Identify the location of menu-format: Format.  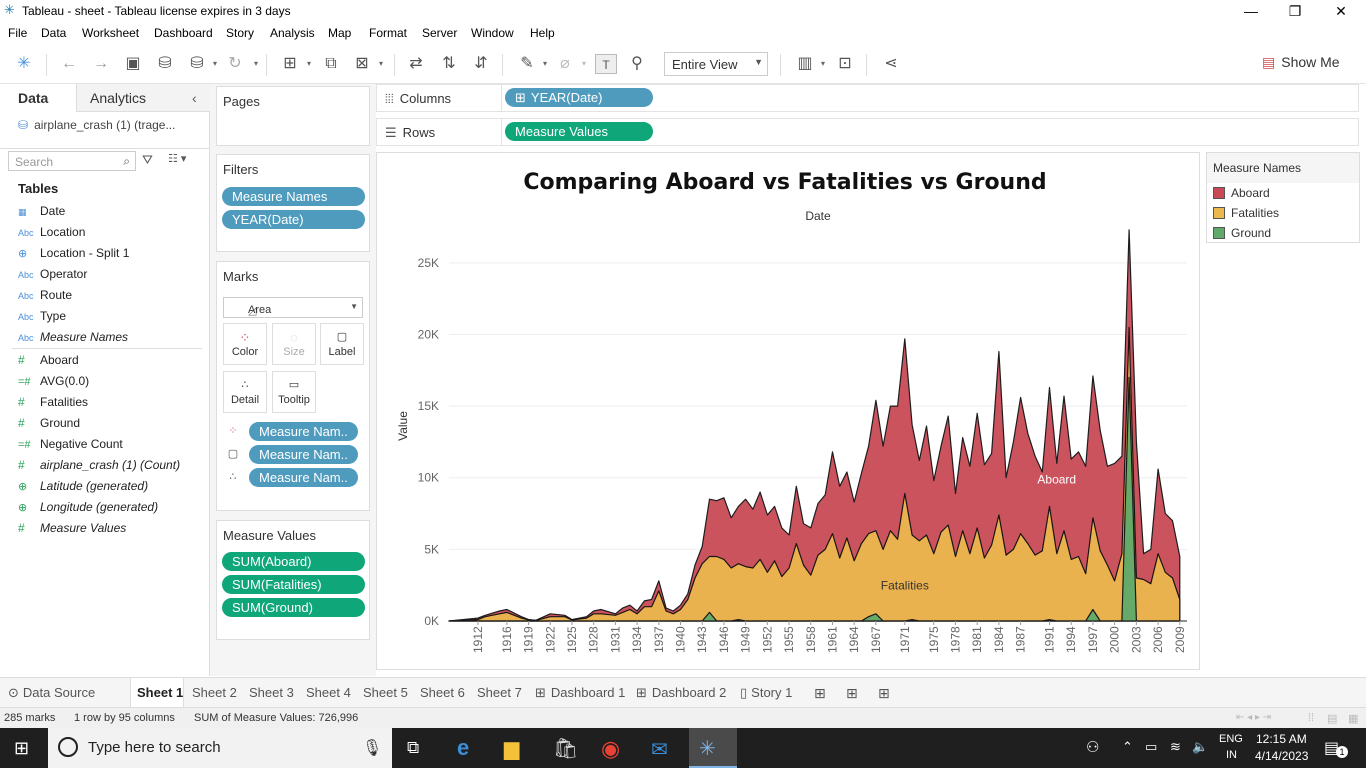
(388, 33).